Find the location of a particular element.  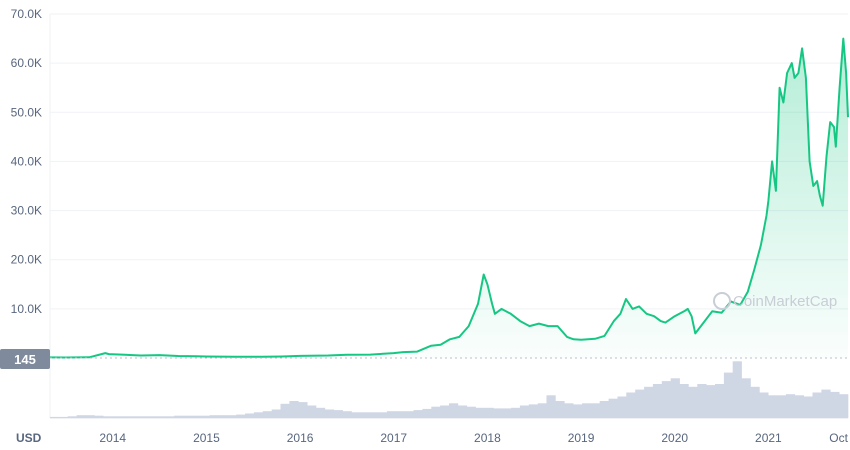

x-tick-label: 2014 is located at coordinates (112, 438).